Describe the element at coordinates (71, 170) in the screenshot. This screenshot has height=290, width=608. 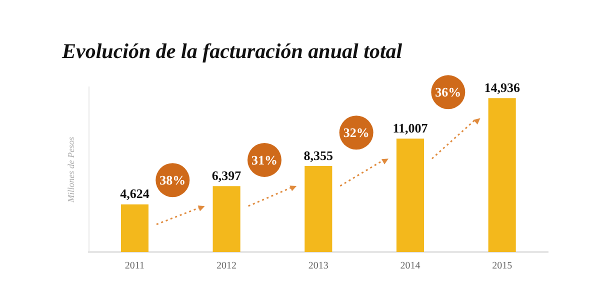
I see `y-axis-title: Millones de Pesos` at that location.